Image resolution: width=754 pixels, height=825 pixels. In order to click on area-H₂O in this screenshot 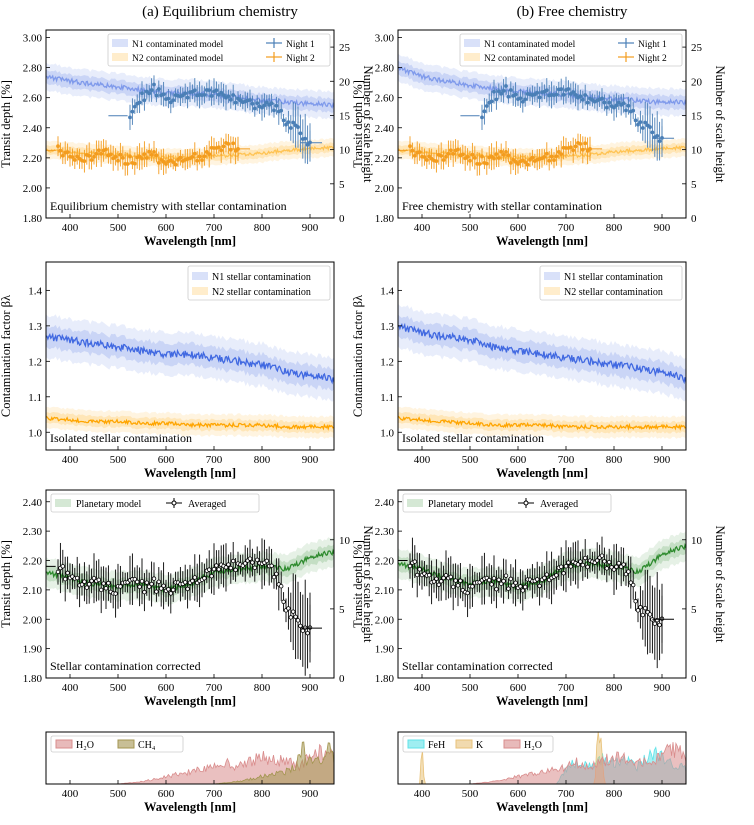, I will do `click(190, 763)`.